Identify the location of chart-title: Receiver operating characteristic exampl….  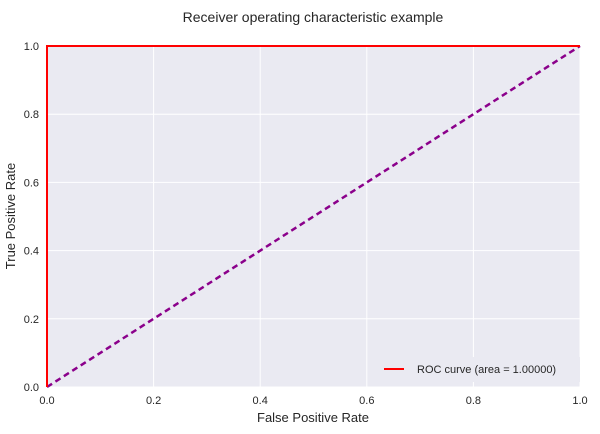
(313, 17).